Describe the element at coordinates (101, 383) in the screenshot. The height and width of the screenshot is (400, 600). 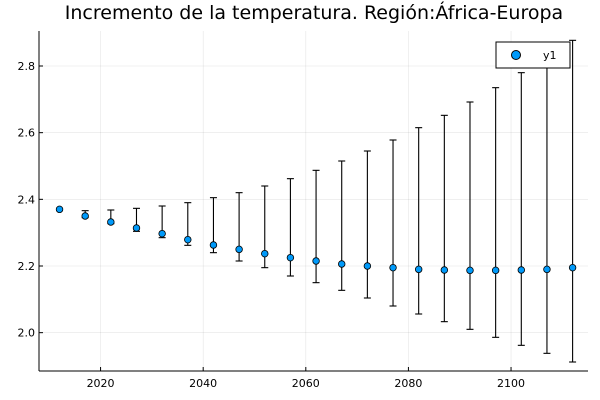
I see `x-tick-label: 2020` at that location.